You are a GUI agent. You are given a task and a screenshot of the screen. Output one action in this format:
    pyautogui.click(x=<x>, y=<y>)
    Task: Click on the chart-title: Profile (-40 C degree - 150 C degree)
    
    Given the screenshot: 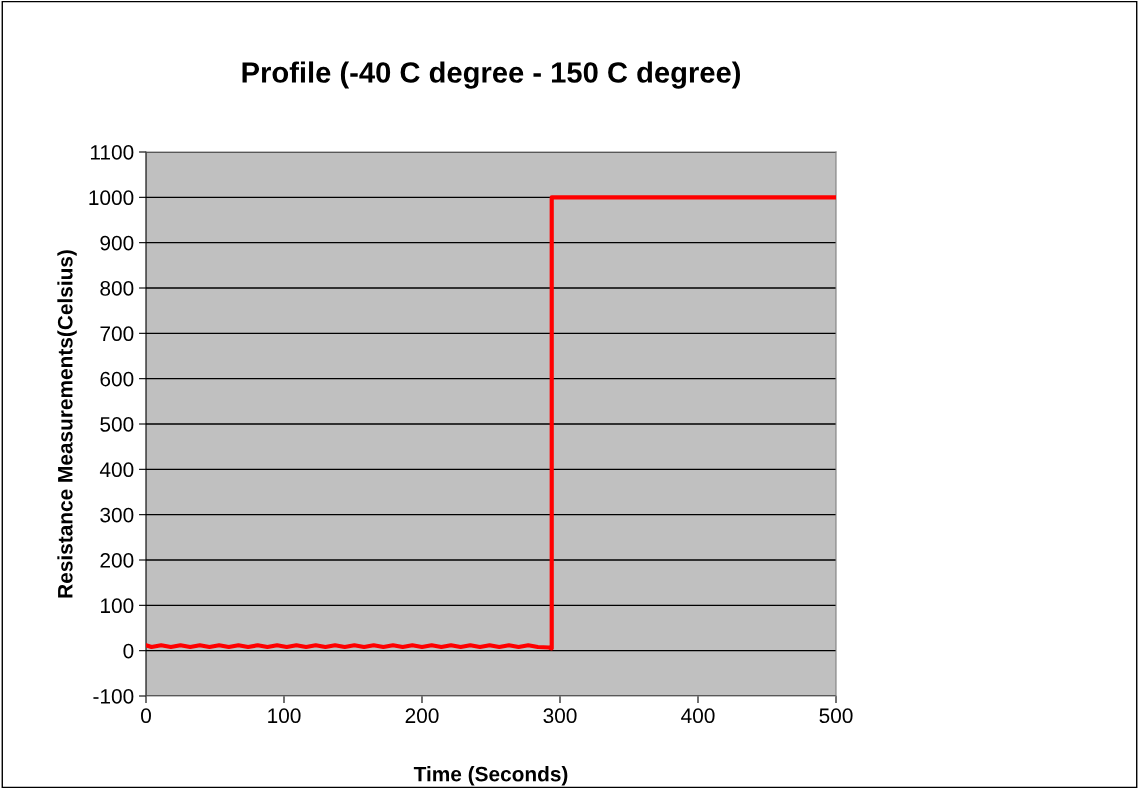 What is the action you would take?
    pyautogui.click(x=491, y=75)
    